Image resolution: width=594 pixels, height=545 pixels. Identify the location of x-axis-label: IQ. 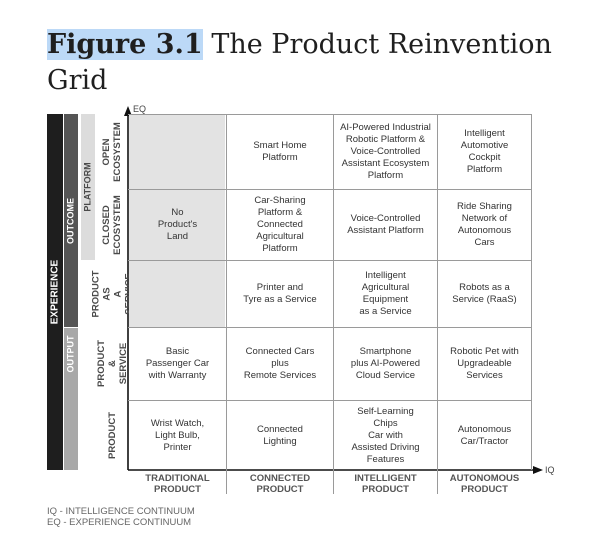
(550, 470).